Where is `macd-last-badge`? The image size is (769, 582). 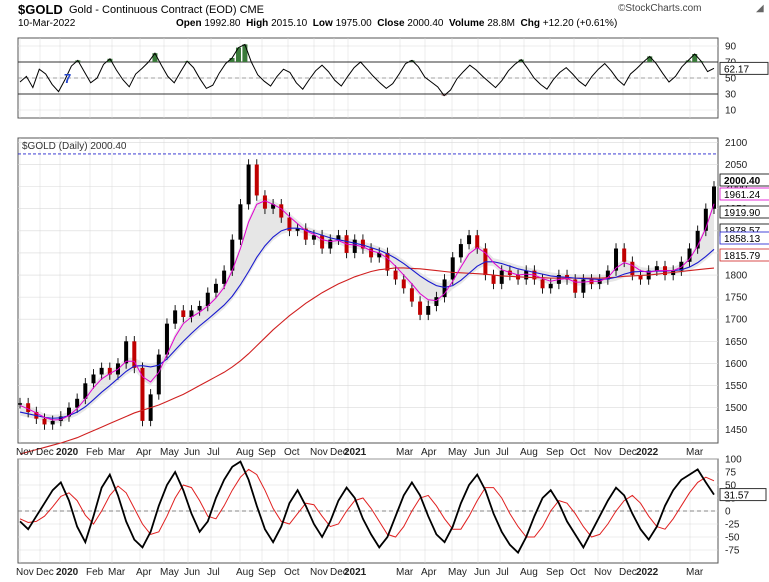
macd-last-badge is located at coordinates (743, 495).